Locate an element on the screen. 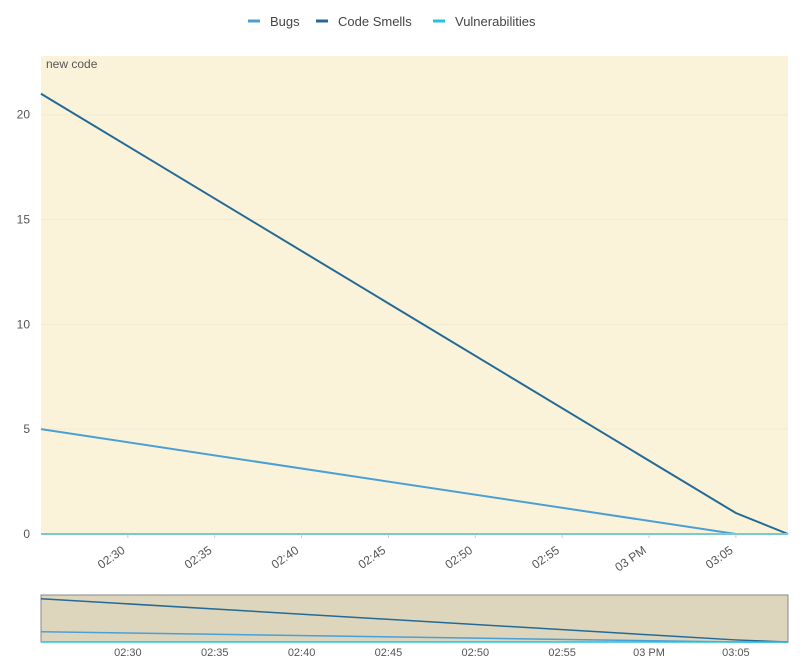 The height and width of the screenshot is (672, 806). brush-tick-label: 02:30 is located at coordinates (128, 653).